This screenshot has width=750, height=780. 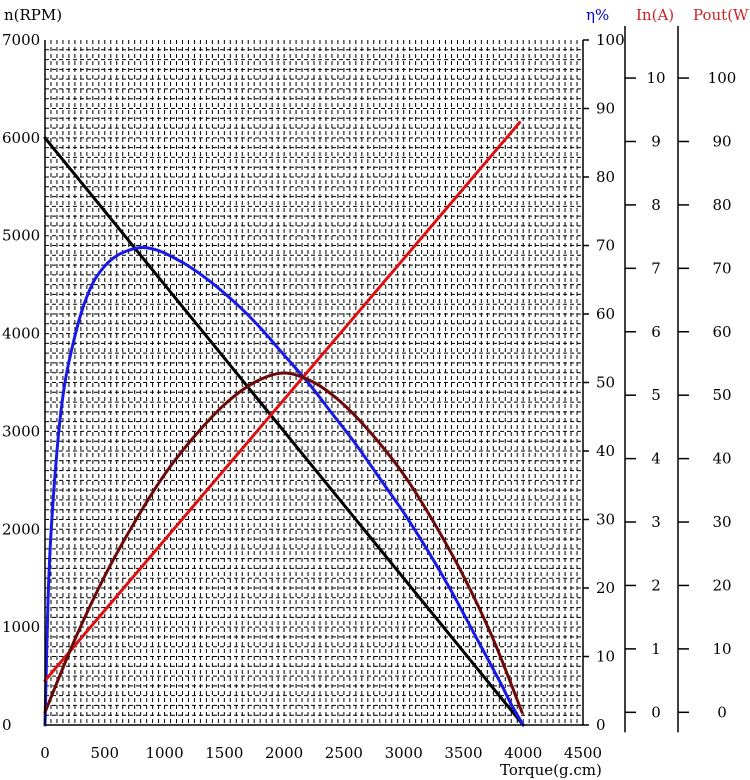 I want to click on efficiency-tick-label: 90, so click(x=605, y=109).